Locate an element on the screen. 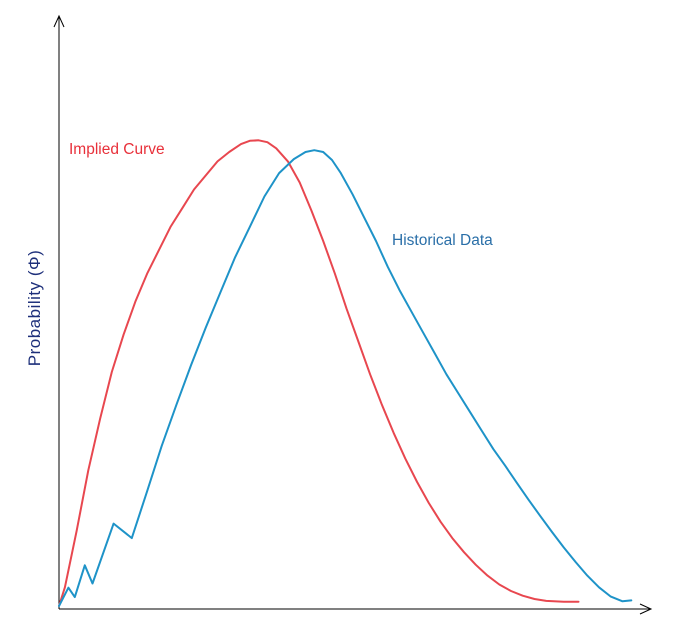 This screenshot has height=631, width=698. x-axis-arrow is located at coordinates (646, 609).